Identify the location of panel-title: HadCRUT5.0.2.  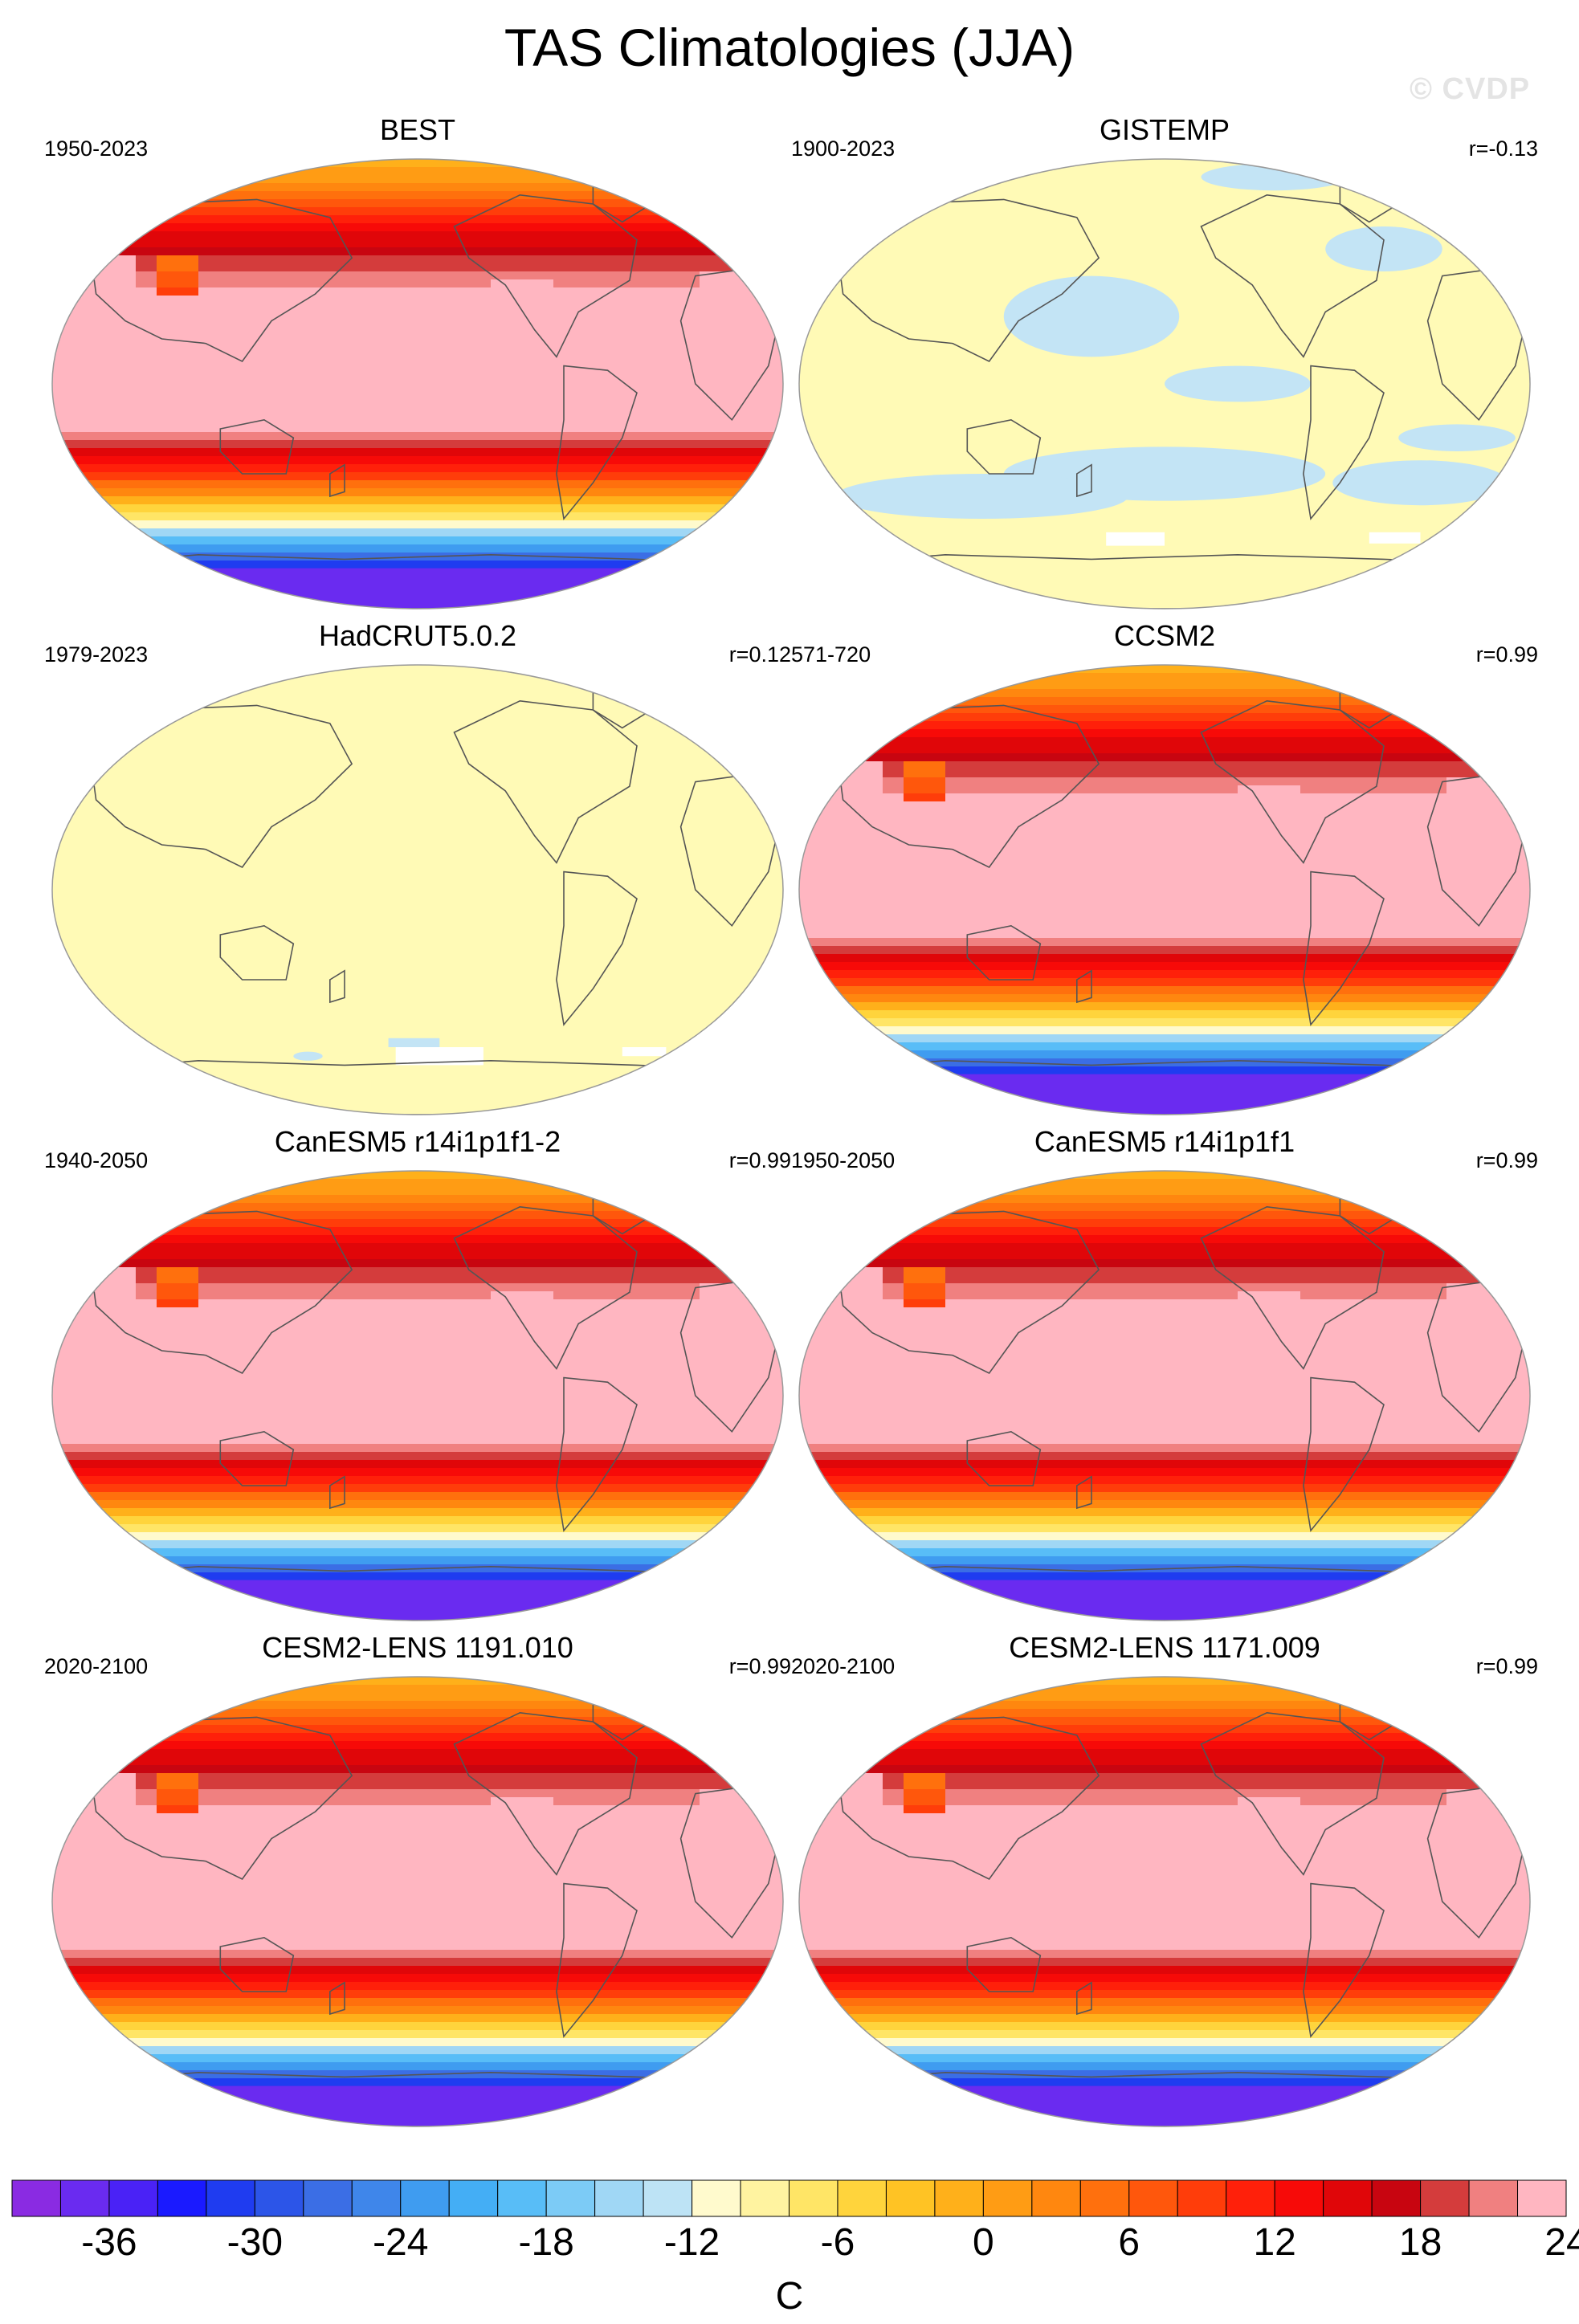
(417, 636).